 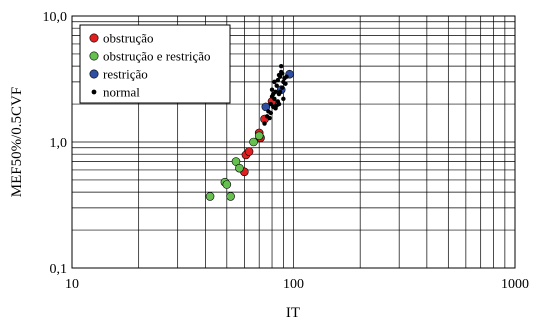 I want to click on legend-label: normal, so click(x=121, y=92).